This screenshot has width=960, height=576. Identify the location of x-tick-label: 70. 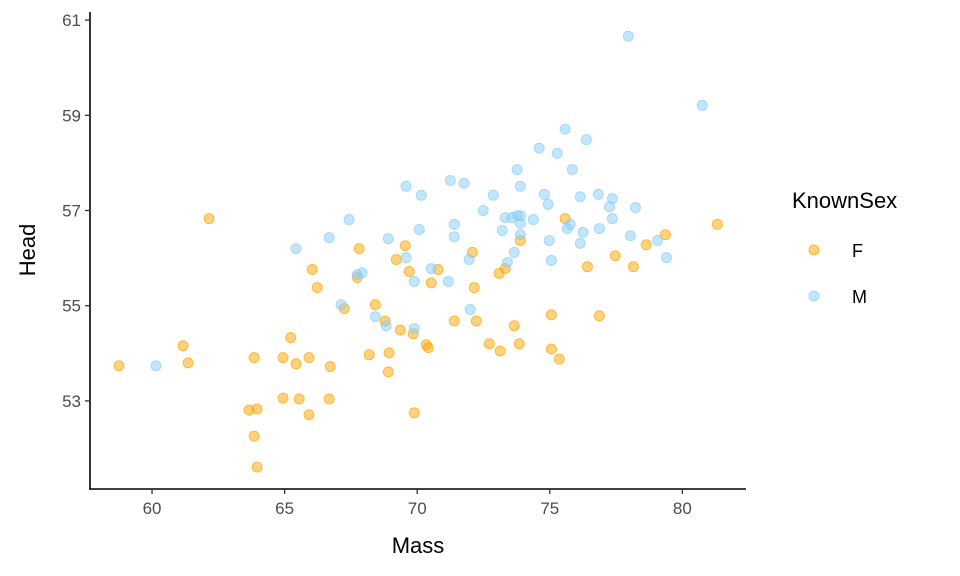
(417, 508).